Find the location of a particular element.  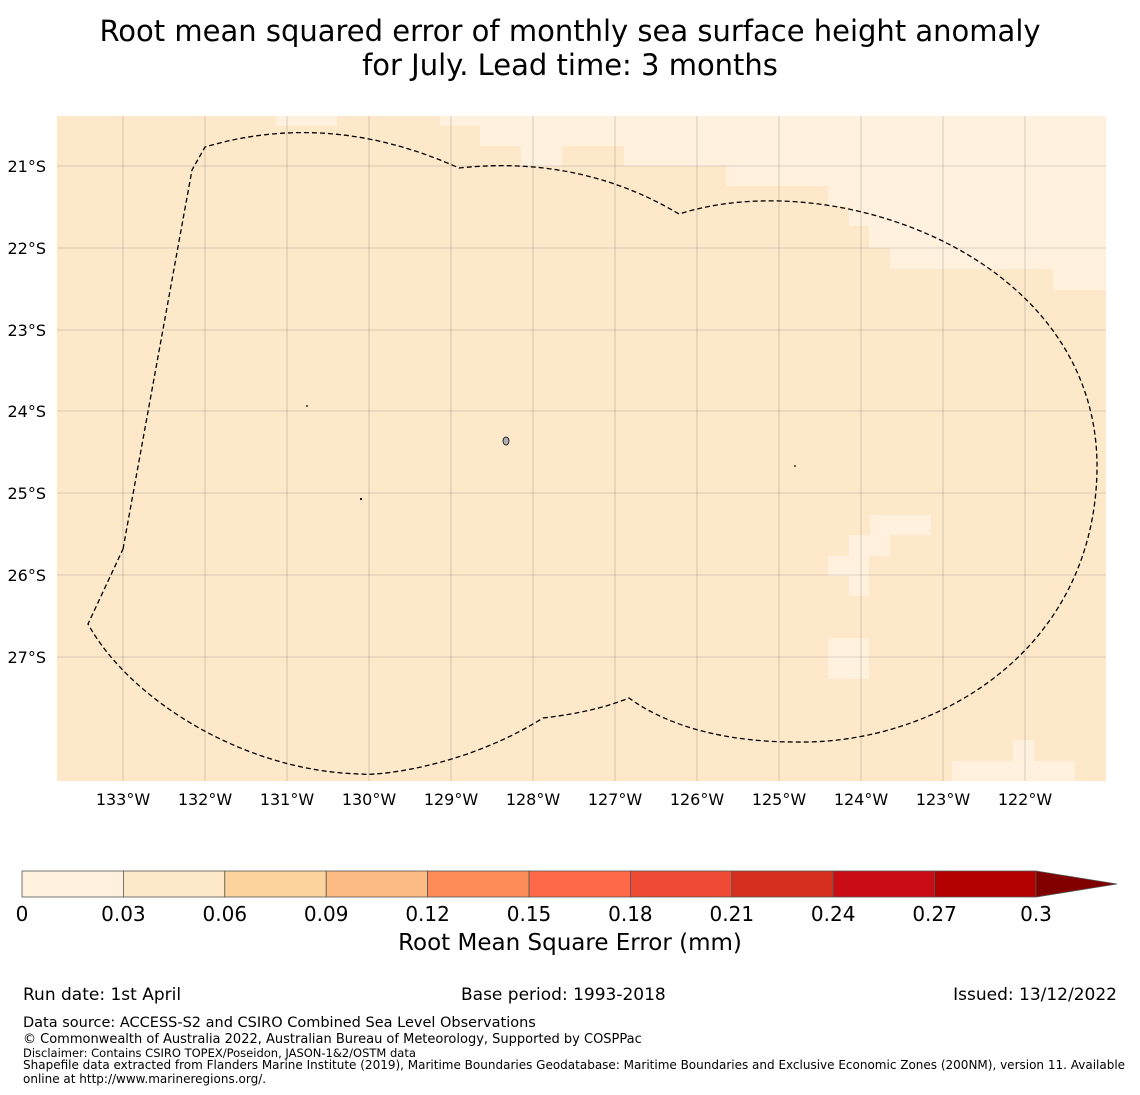

lat-label: 24°S is located at coordinates (26, 411).